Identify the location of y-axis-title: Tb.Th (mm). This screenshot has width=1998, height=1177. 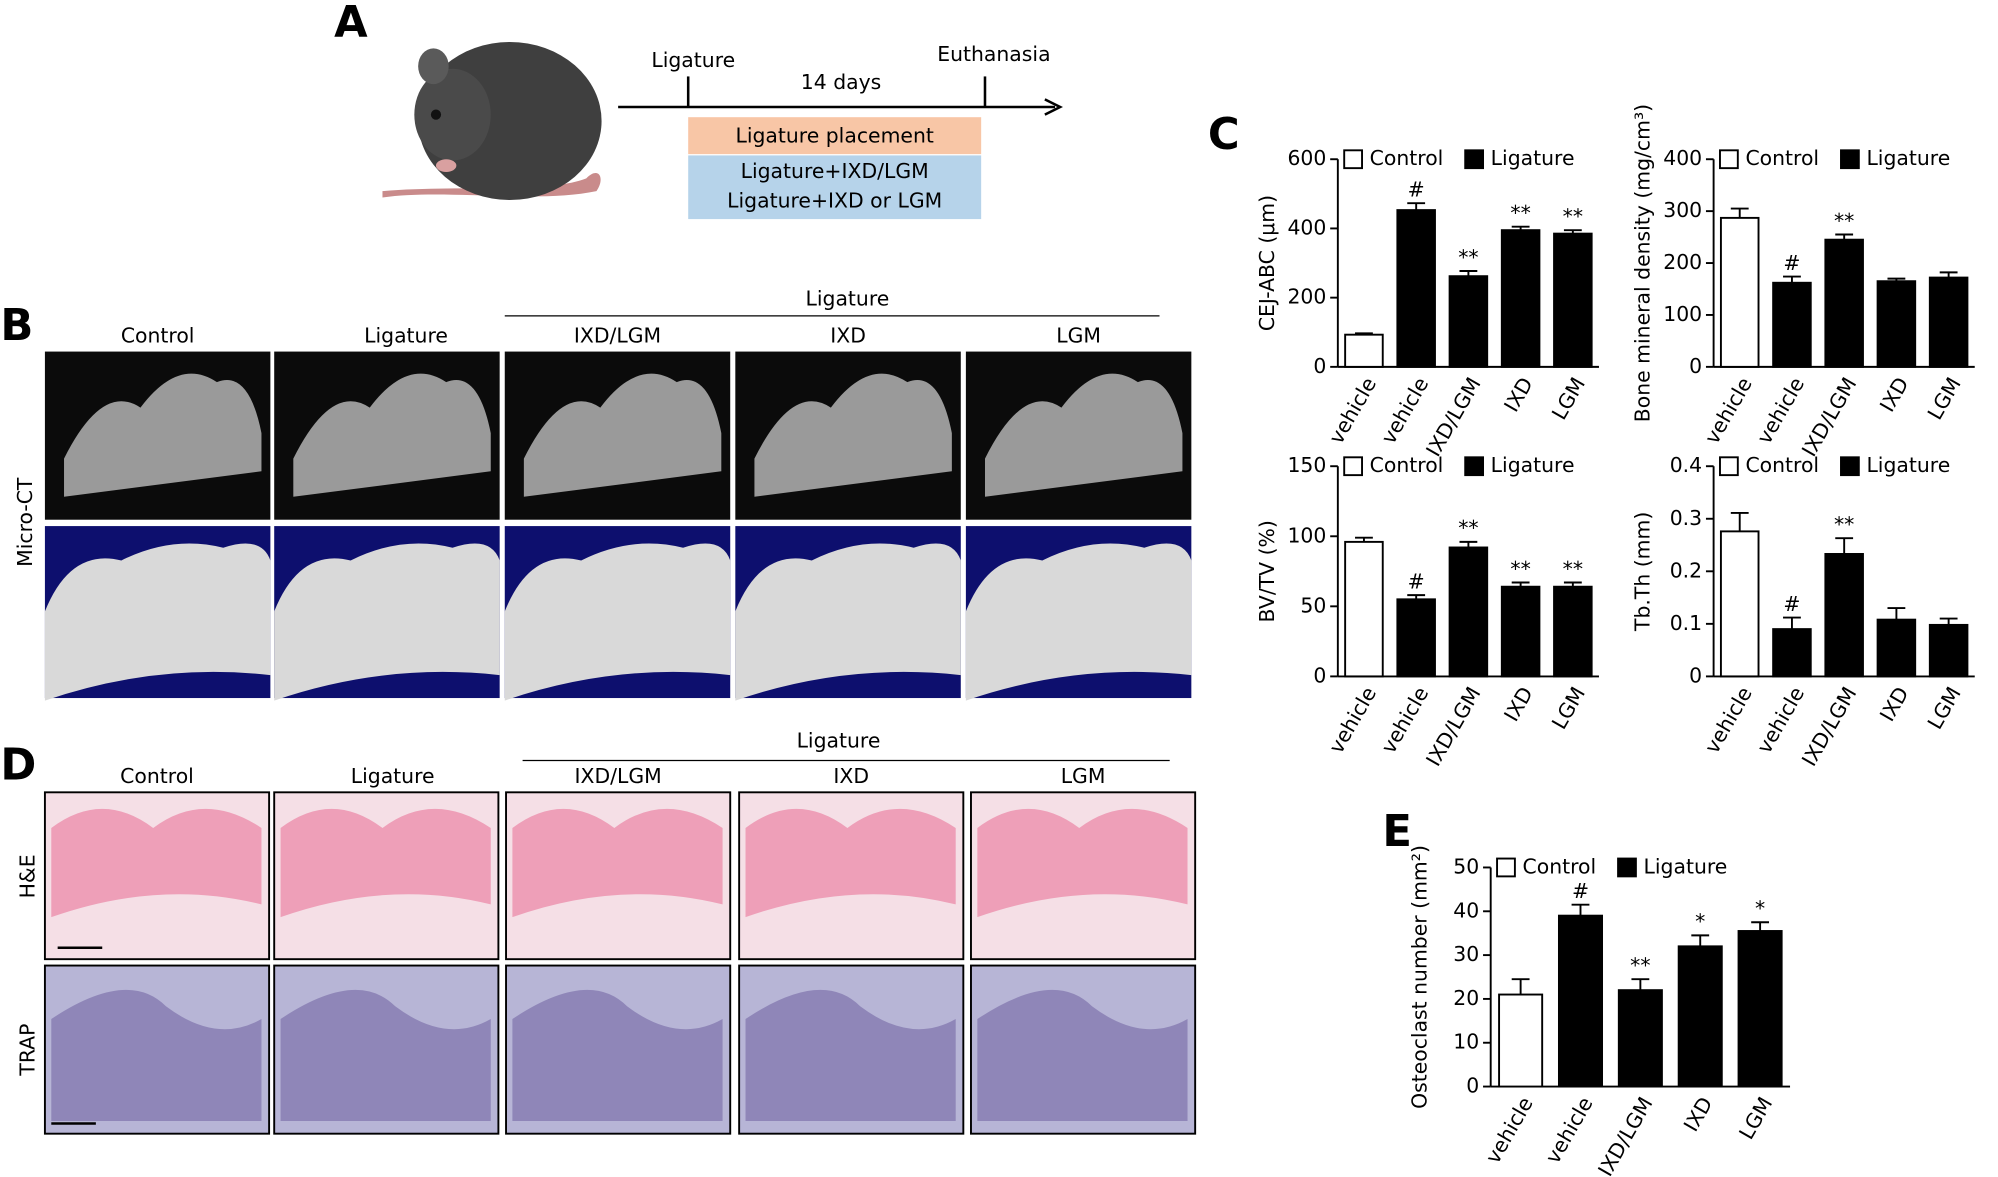
(1643, 572).